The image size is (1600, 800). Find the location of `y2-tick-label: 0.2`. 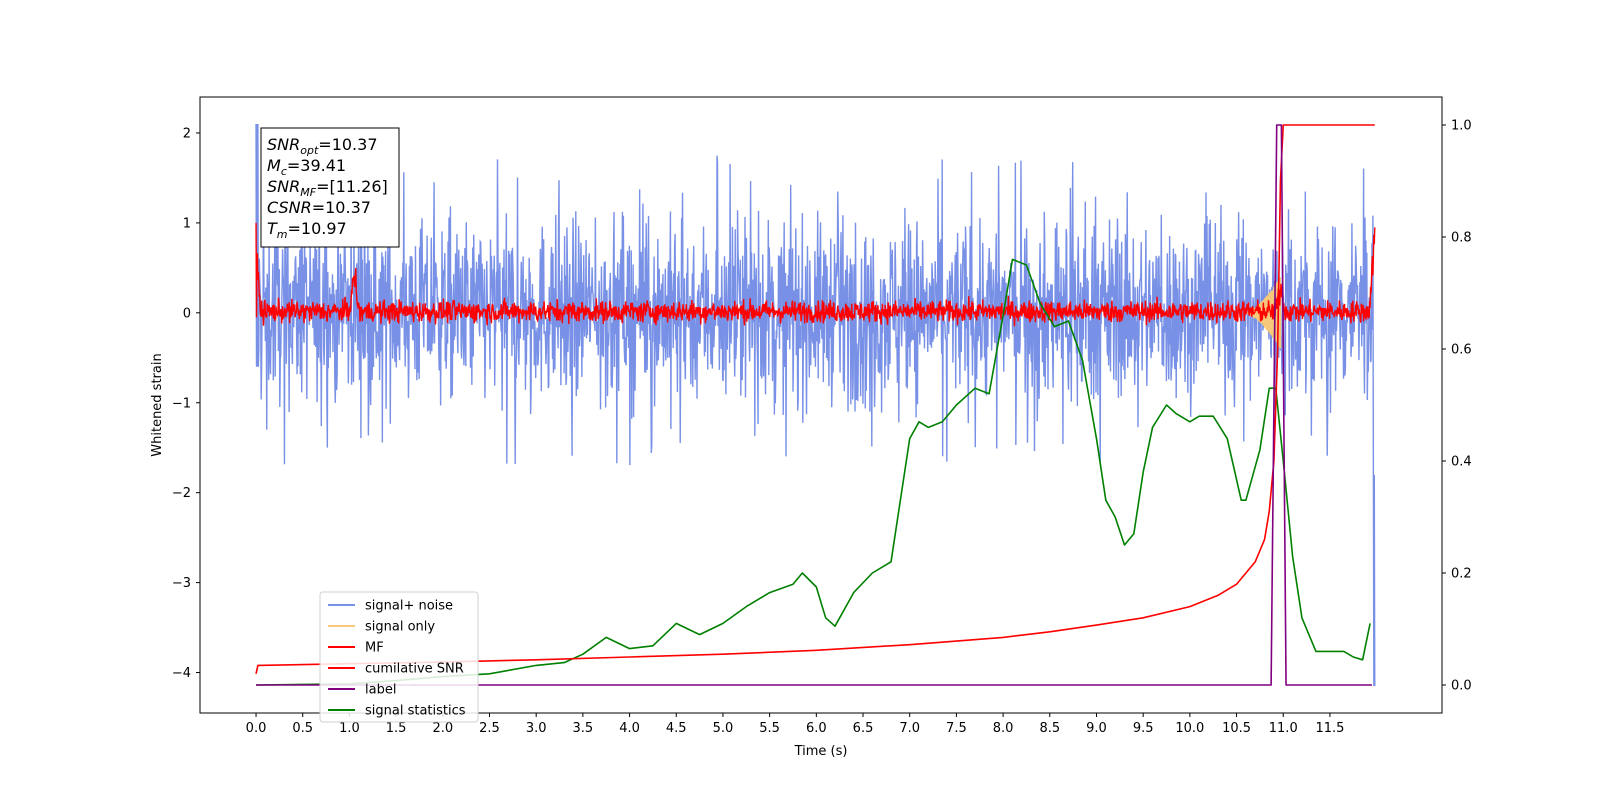

y2-tick-label: 0.2 is located at coordinates (1461, 574).